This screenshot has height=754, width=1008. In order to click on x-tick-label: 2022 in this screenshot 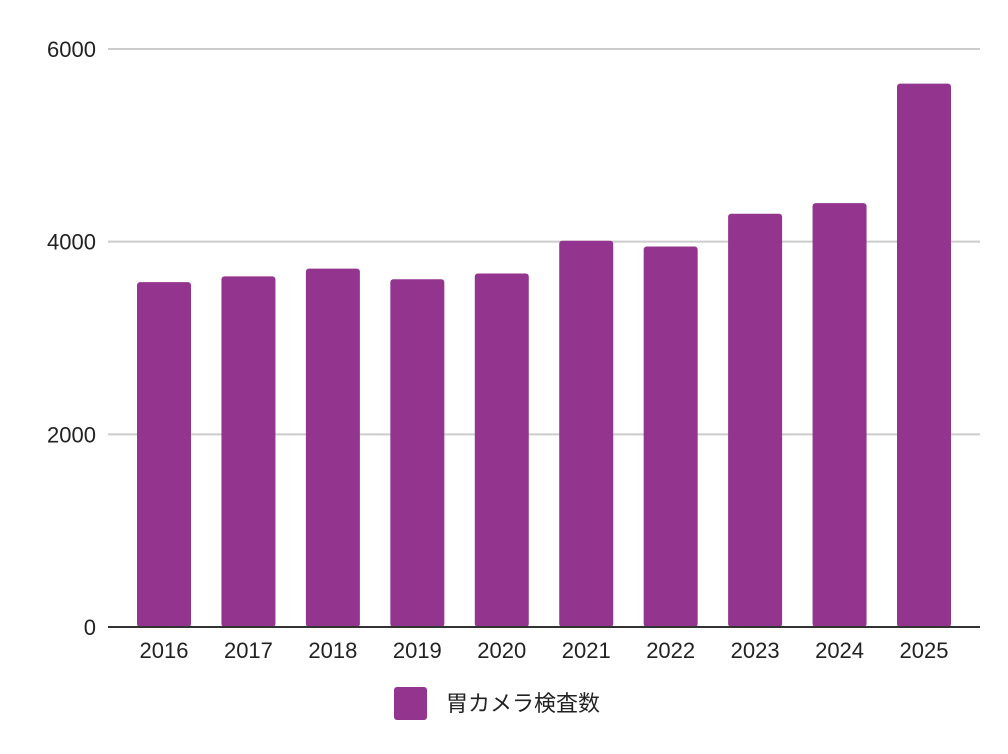, I will do `click(670, 650)`.